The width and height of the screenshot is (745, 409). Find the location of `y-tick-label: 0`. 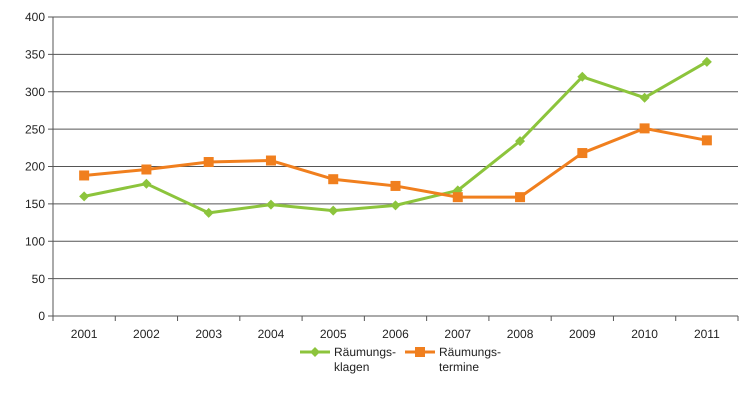

y-tick-label: 0 is located at coordinates (42, 316).